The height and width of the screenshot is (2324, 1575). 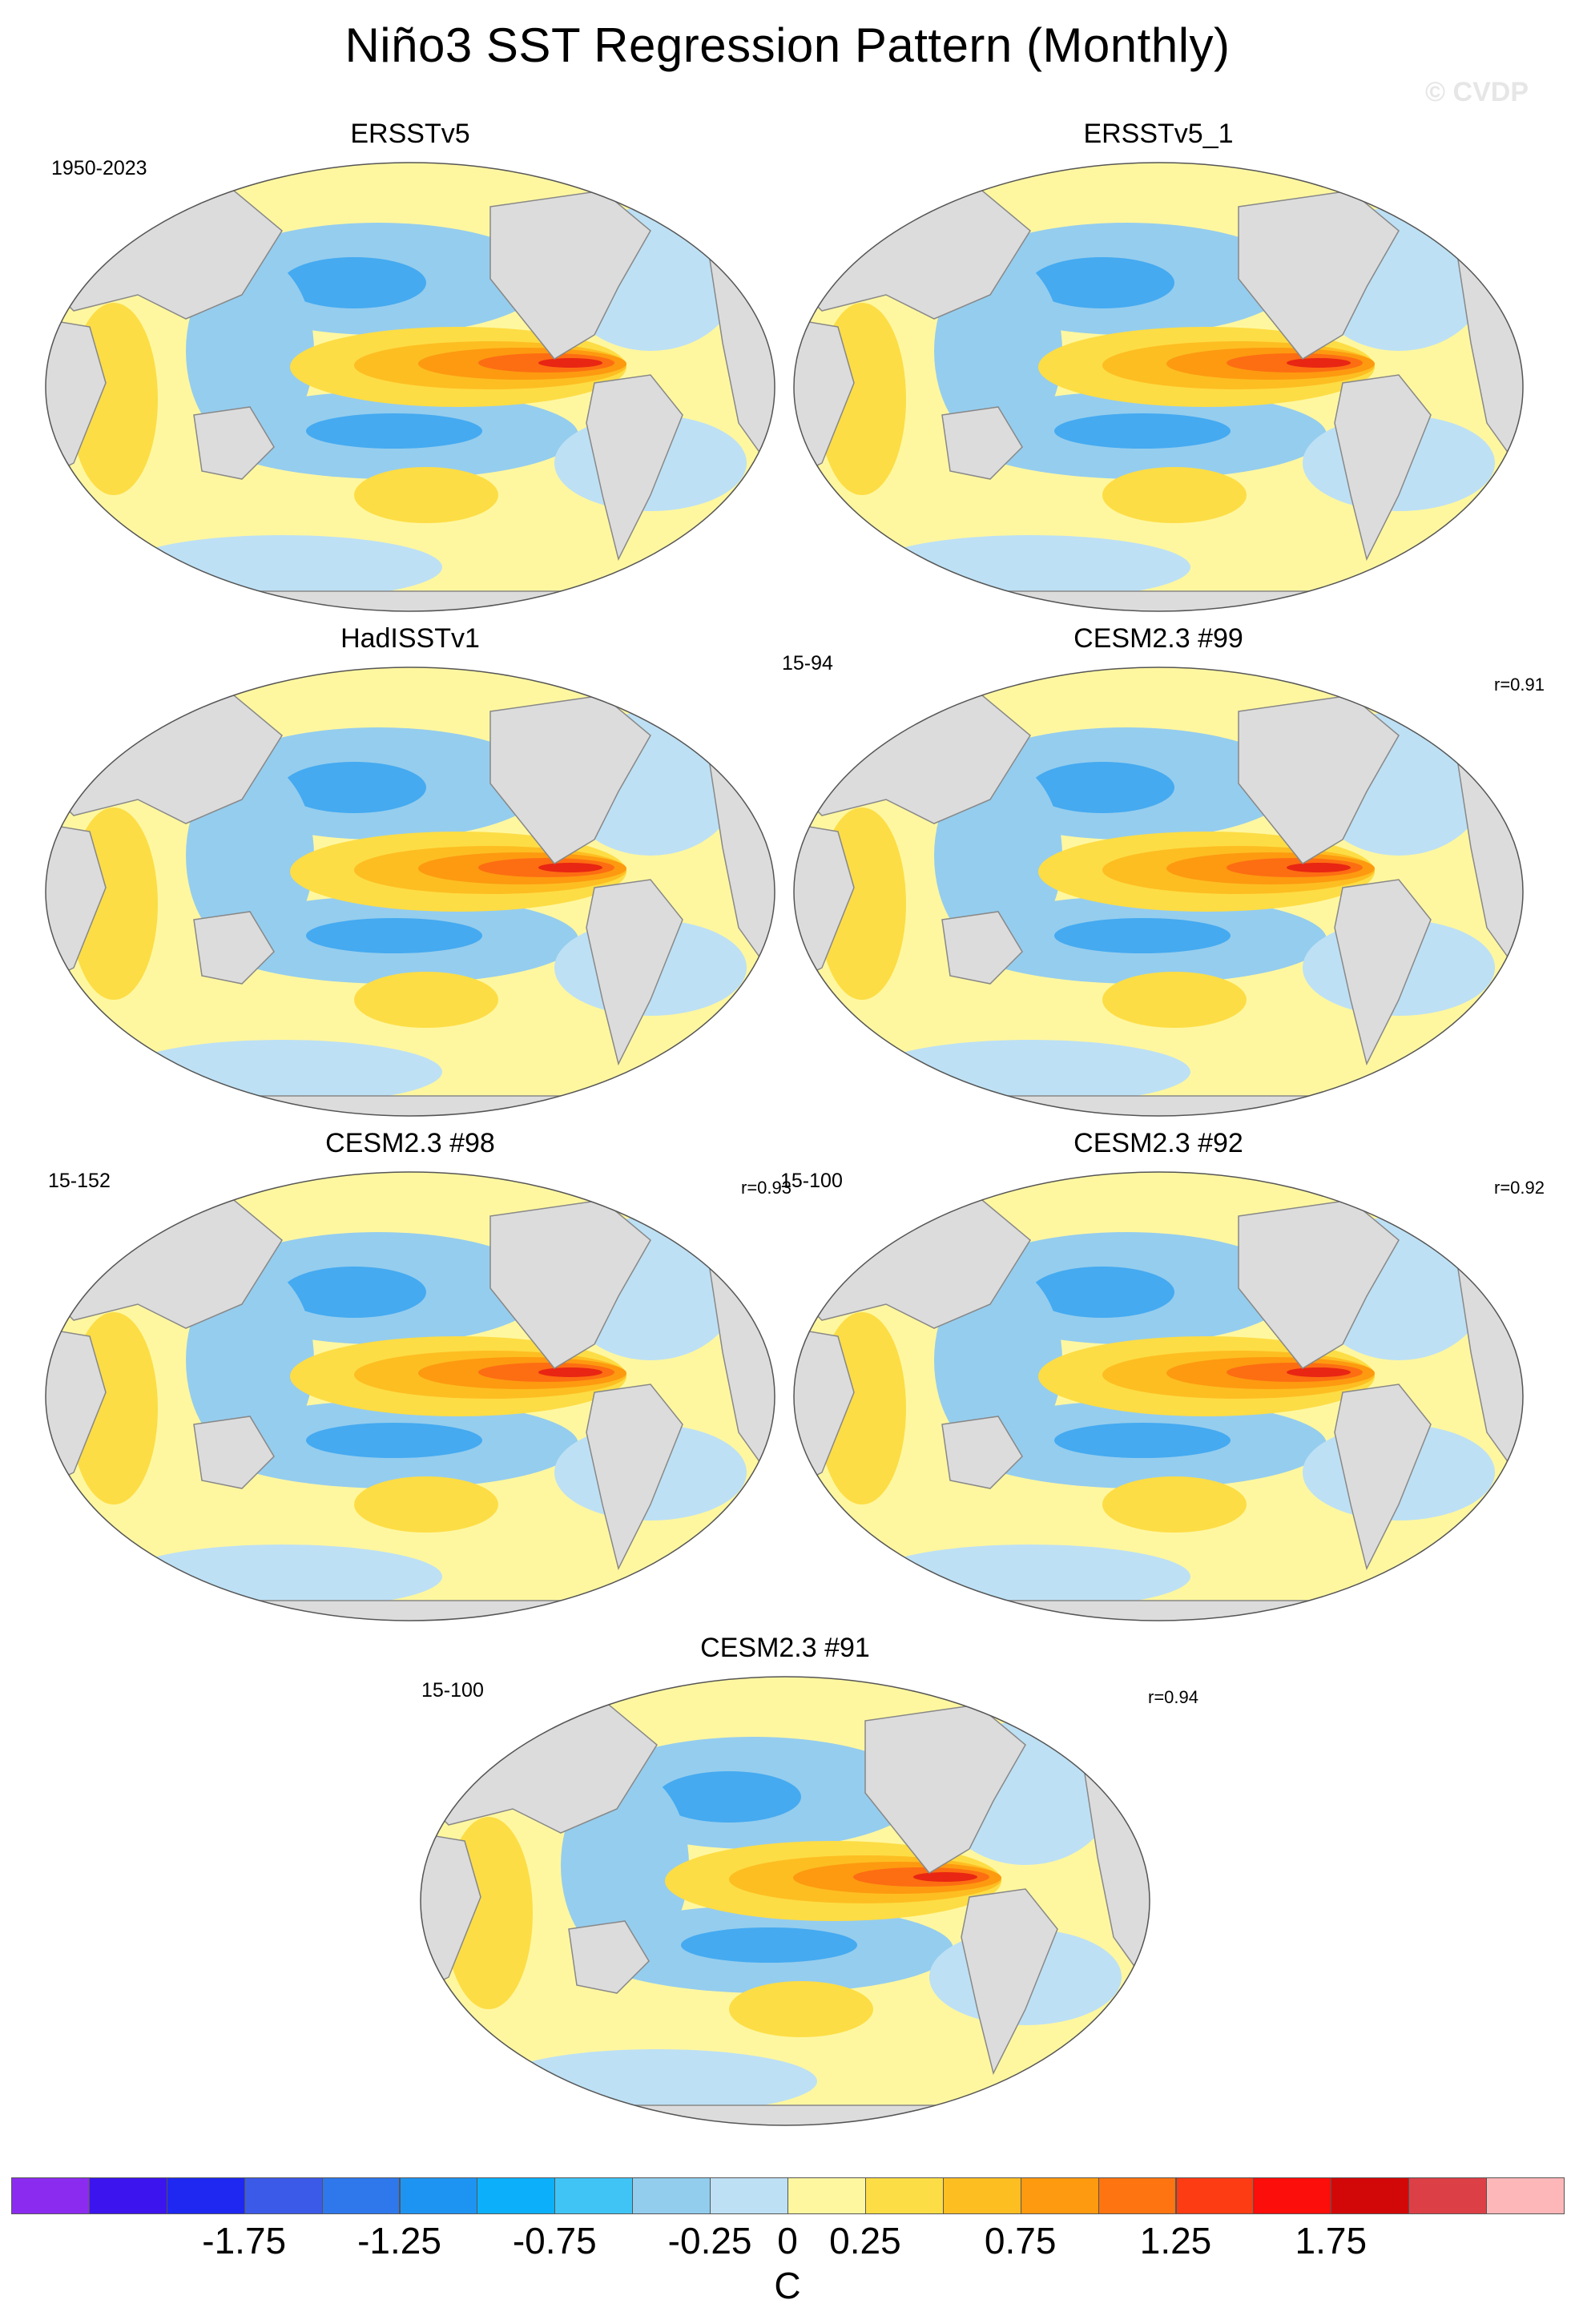 I want to click on panel-correlation: r=0.92, so click(x=1519, y=1188).